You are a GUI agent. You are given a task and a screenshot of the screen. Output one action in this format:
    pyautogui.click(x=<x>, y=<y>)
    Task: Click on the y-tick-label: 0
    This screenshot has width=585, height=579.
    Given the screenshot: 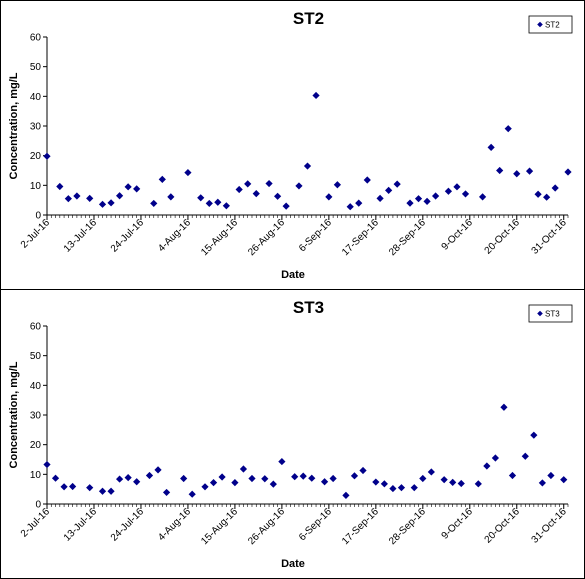 What is the action you would take?
    pyautogui.click(x=38, y=505)
    